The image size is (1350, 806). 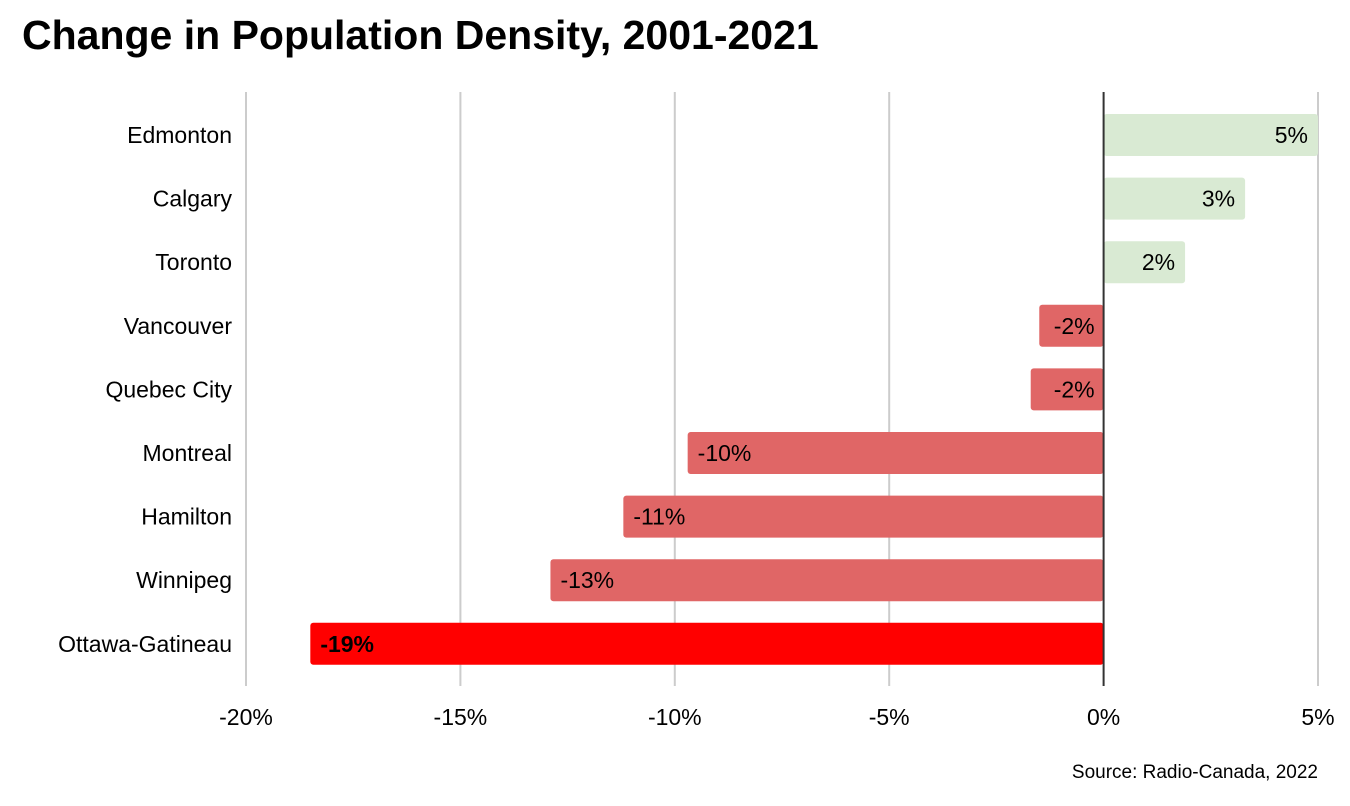 I want to click on x-tick-label: -10%, so click(x=675, y=717).